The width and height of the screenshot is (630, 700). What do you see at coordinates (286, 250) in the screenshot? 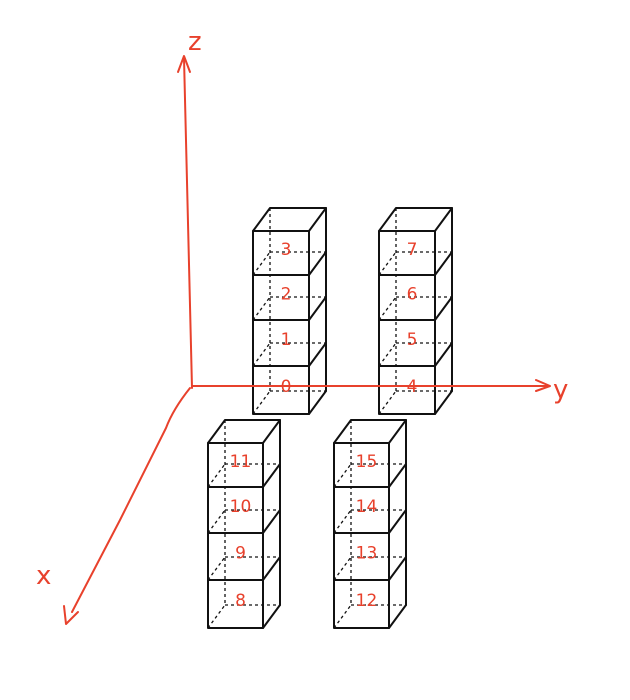
I see `cube-label: 3` at bounding box center [286, 250].